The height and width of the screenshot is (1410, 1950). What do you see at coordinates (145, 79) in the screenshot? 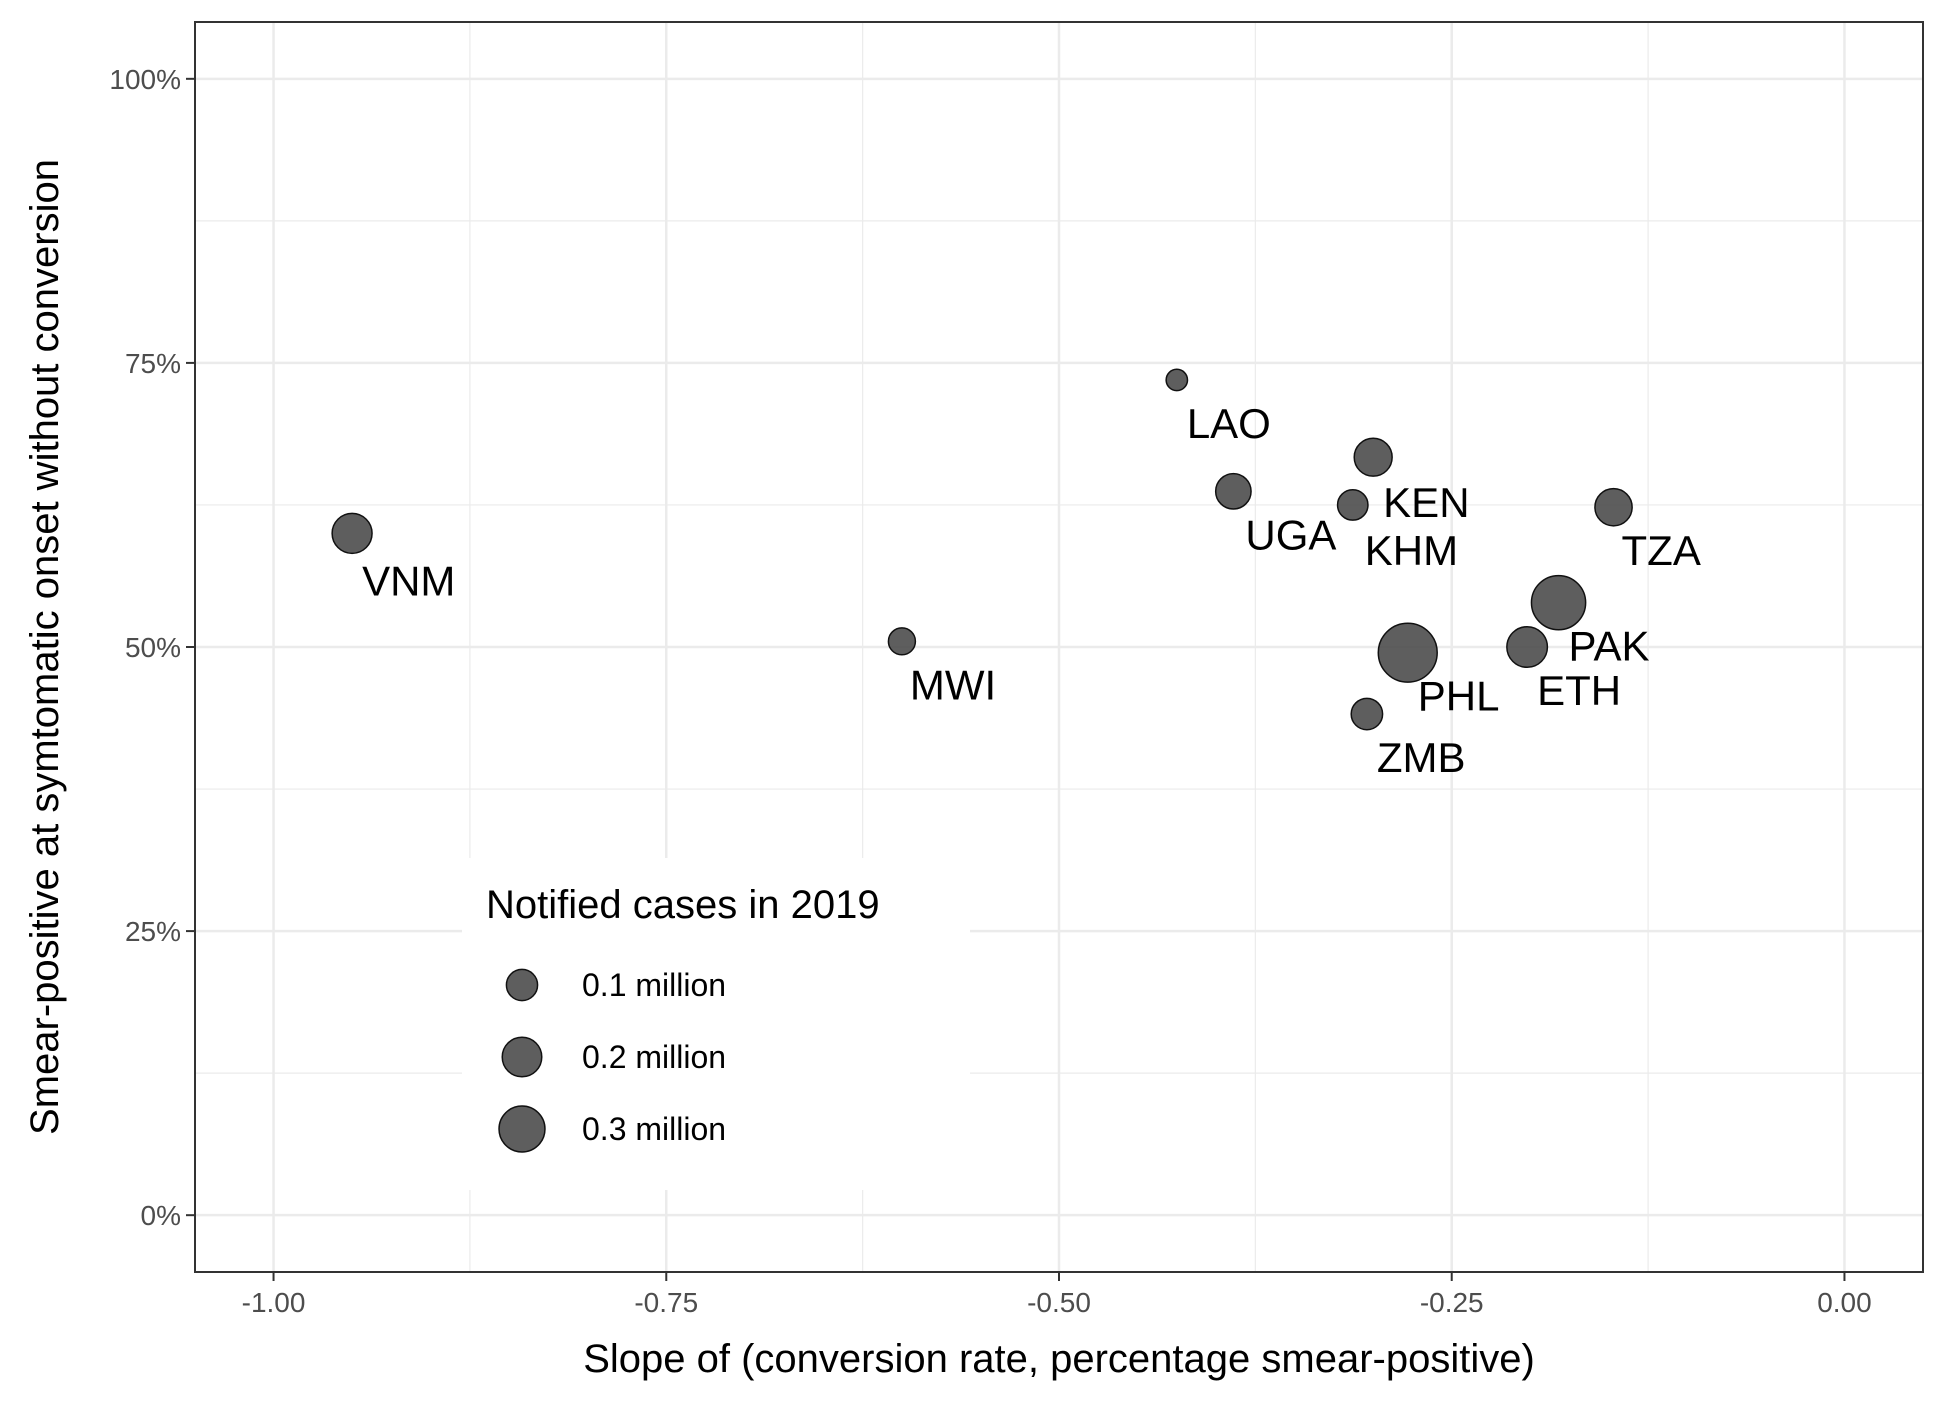
I see `y-tick-label: 100%` at bounding box center [145, 79].